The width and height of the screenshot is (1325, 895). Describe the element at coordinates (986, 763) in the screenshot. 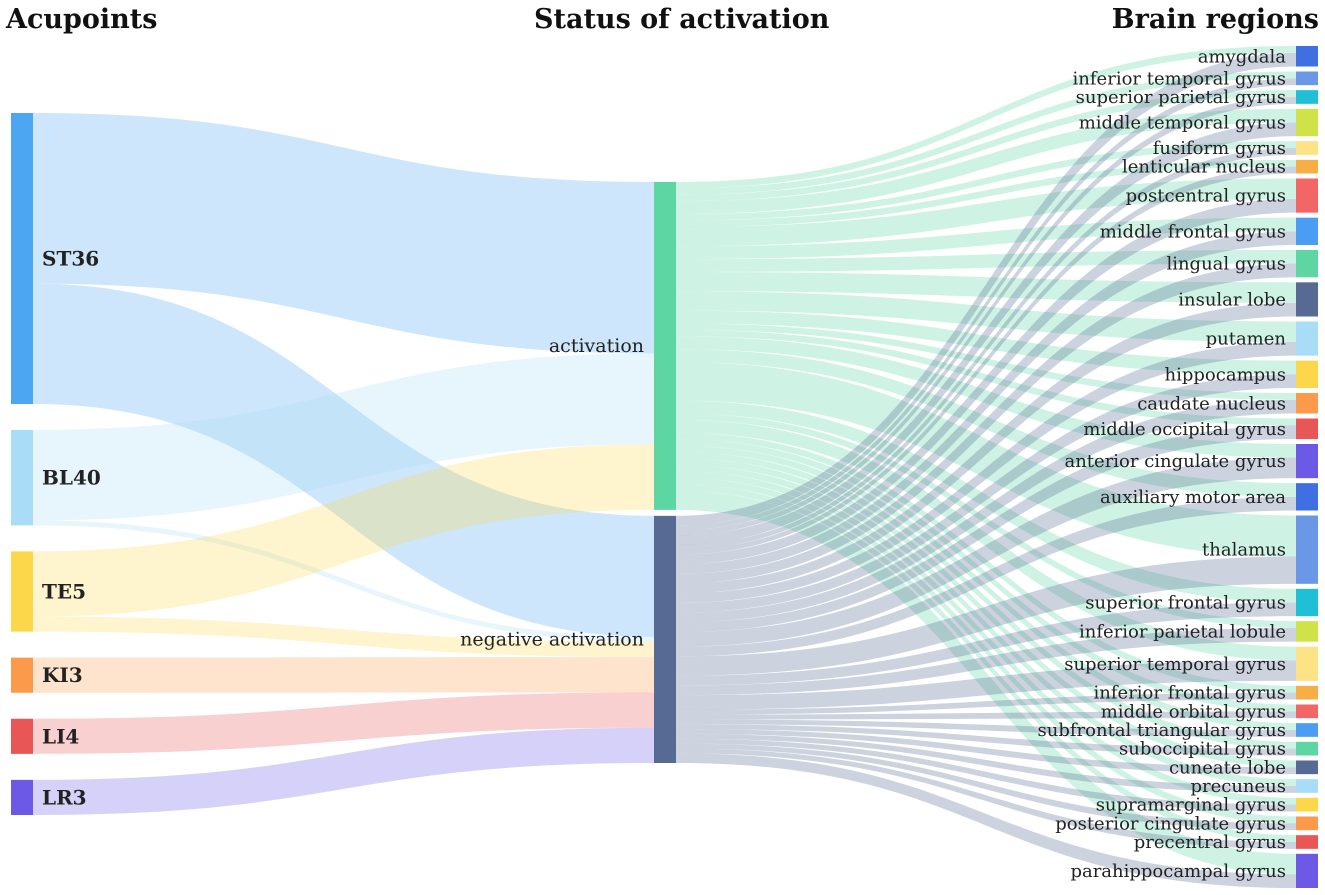

I see `link-negative-activation-to-precuneus` at that location.